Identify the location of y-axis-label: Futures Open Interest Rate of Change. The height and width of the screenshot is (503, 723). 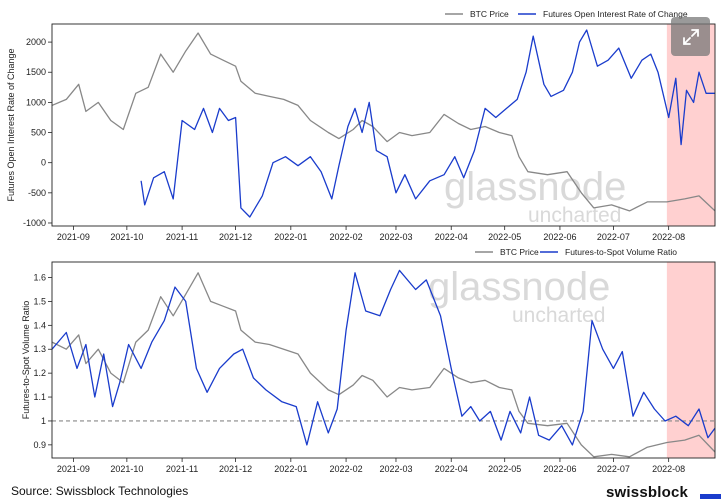
(11, 124).